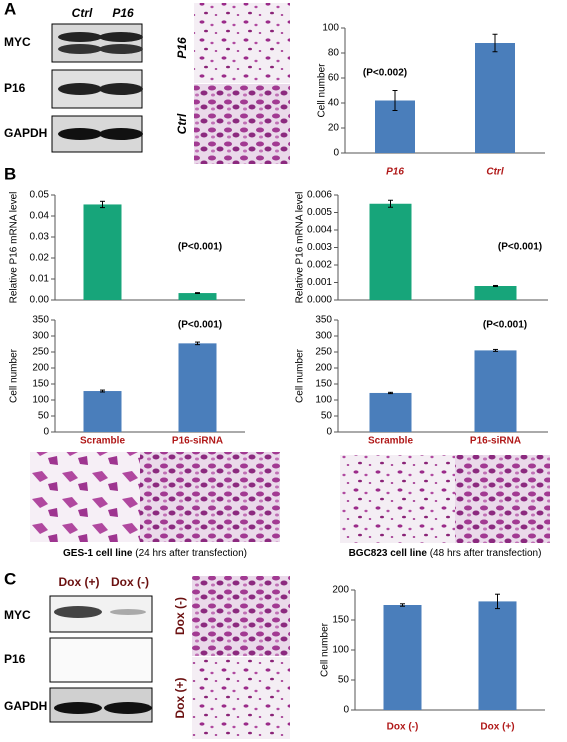  What do you see at coordinates (123, 13) in the screenshot?
I see `lane-label: P16` at bounding box center [123, 13].